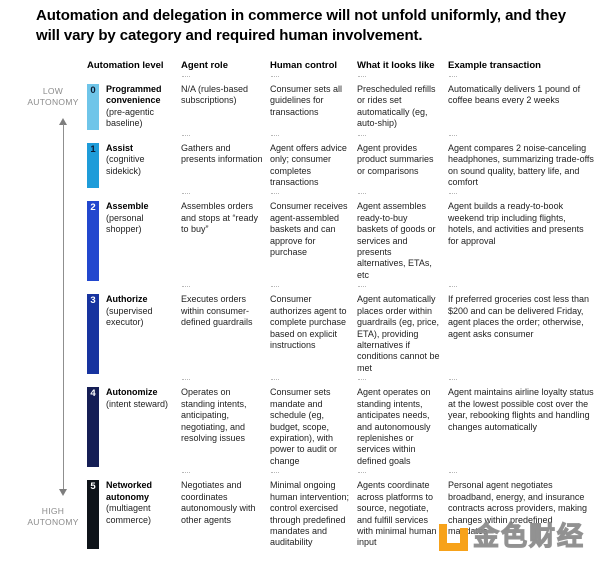 The image size is (600, 563). Describe the element at coordinates (93, 208) in the screenshot. I see `level-number: 2` at that location.